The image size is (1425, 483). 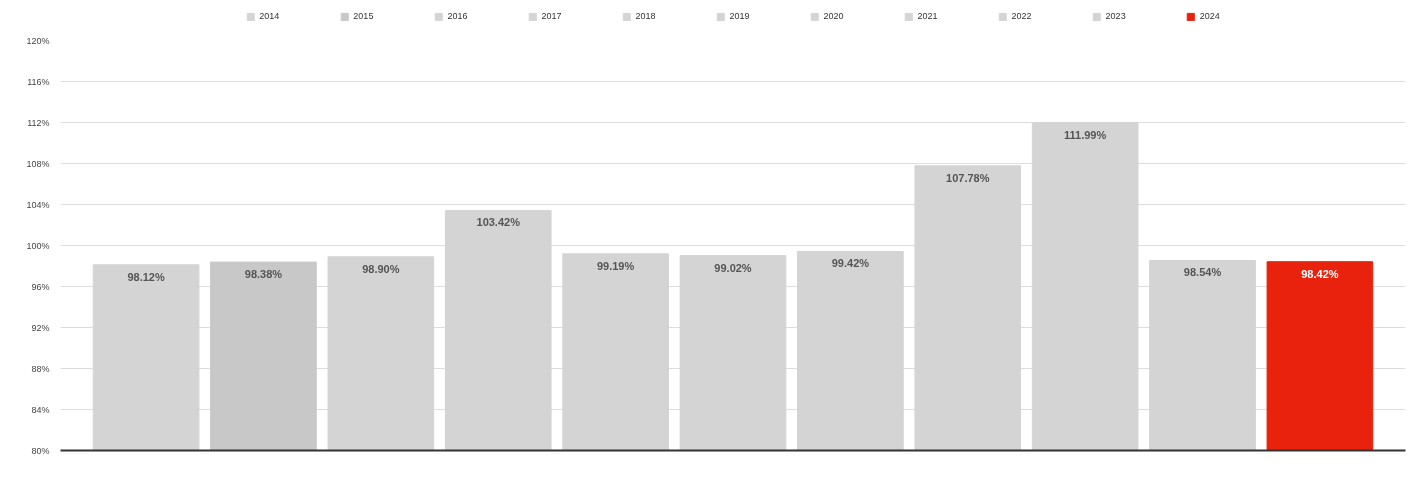 What do you see at coordinates (40, 286) in the screenshot?
I see `y-tick-label: 96%` at bounding box center [40, 286].